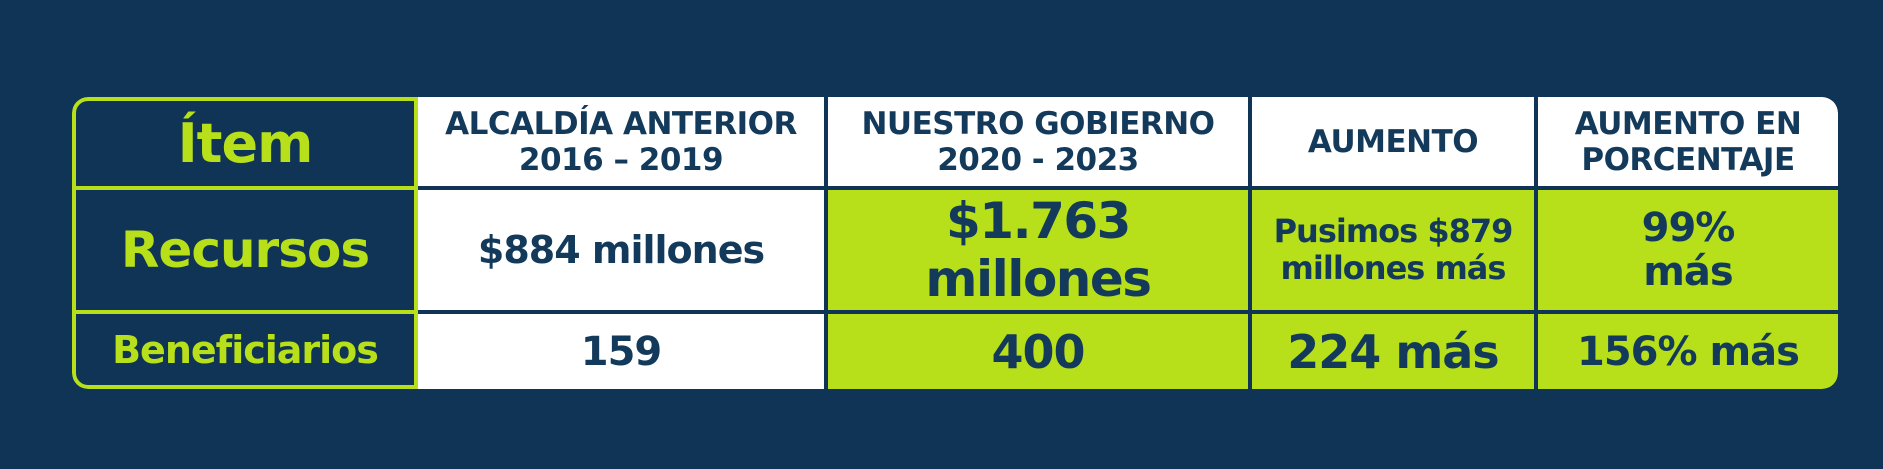 This screenshot has height=469, width=1883. Describe the element at coordinates (1038, 123) in the screenshot. I see `header-col2-line1: NUESTRO GOBIERNO` at that location.